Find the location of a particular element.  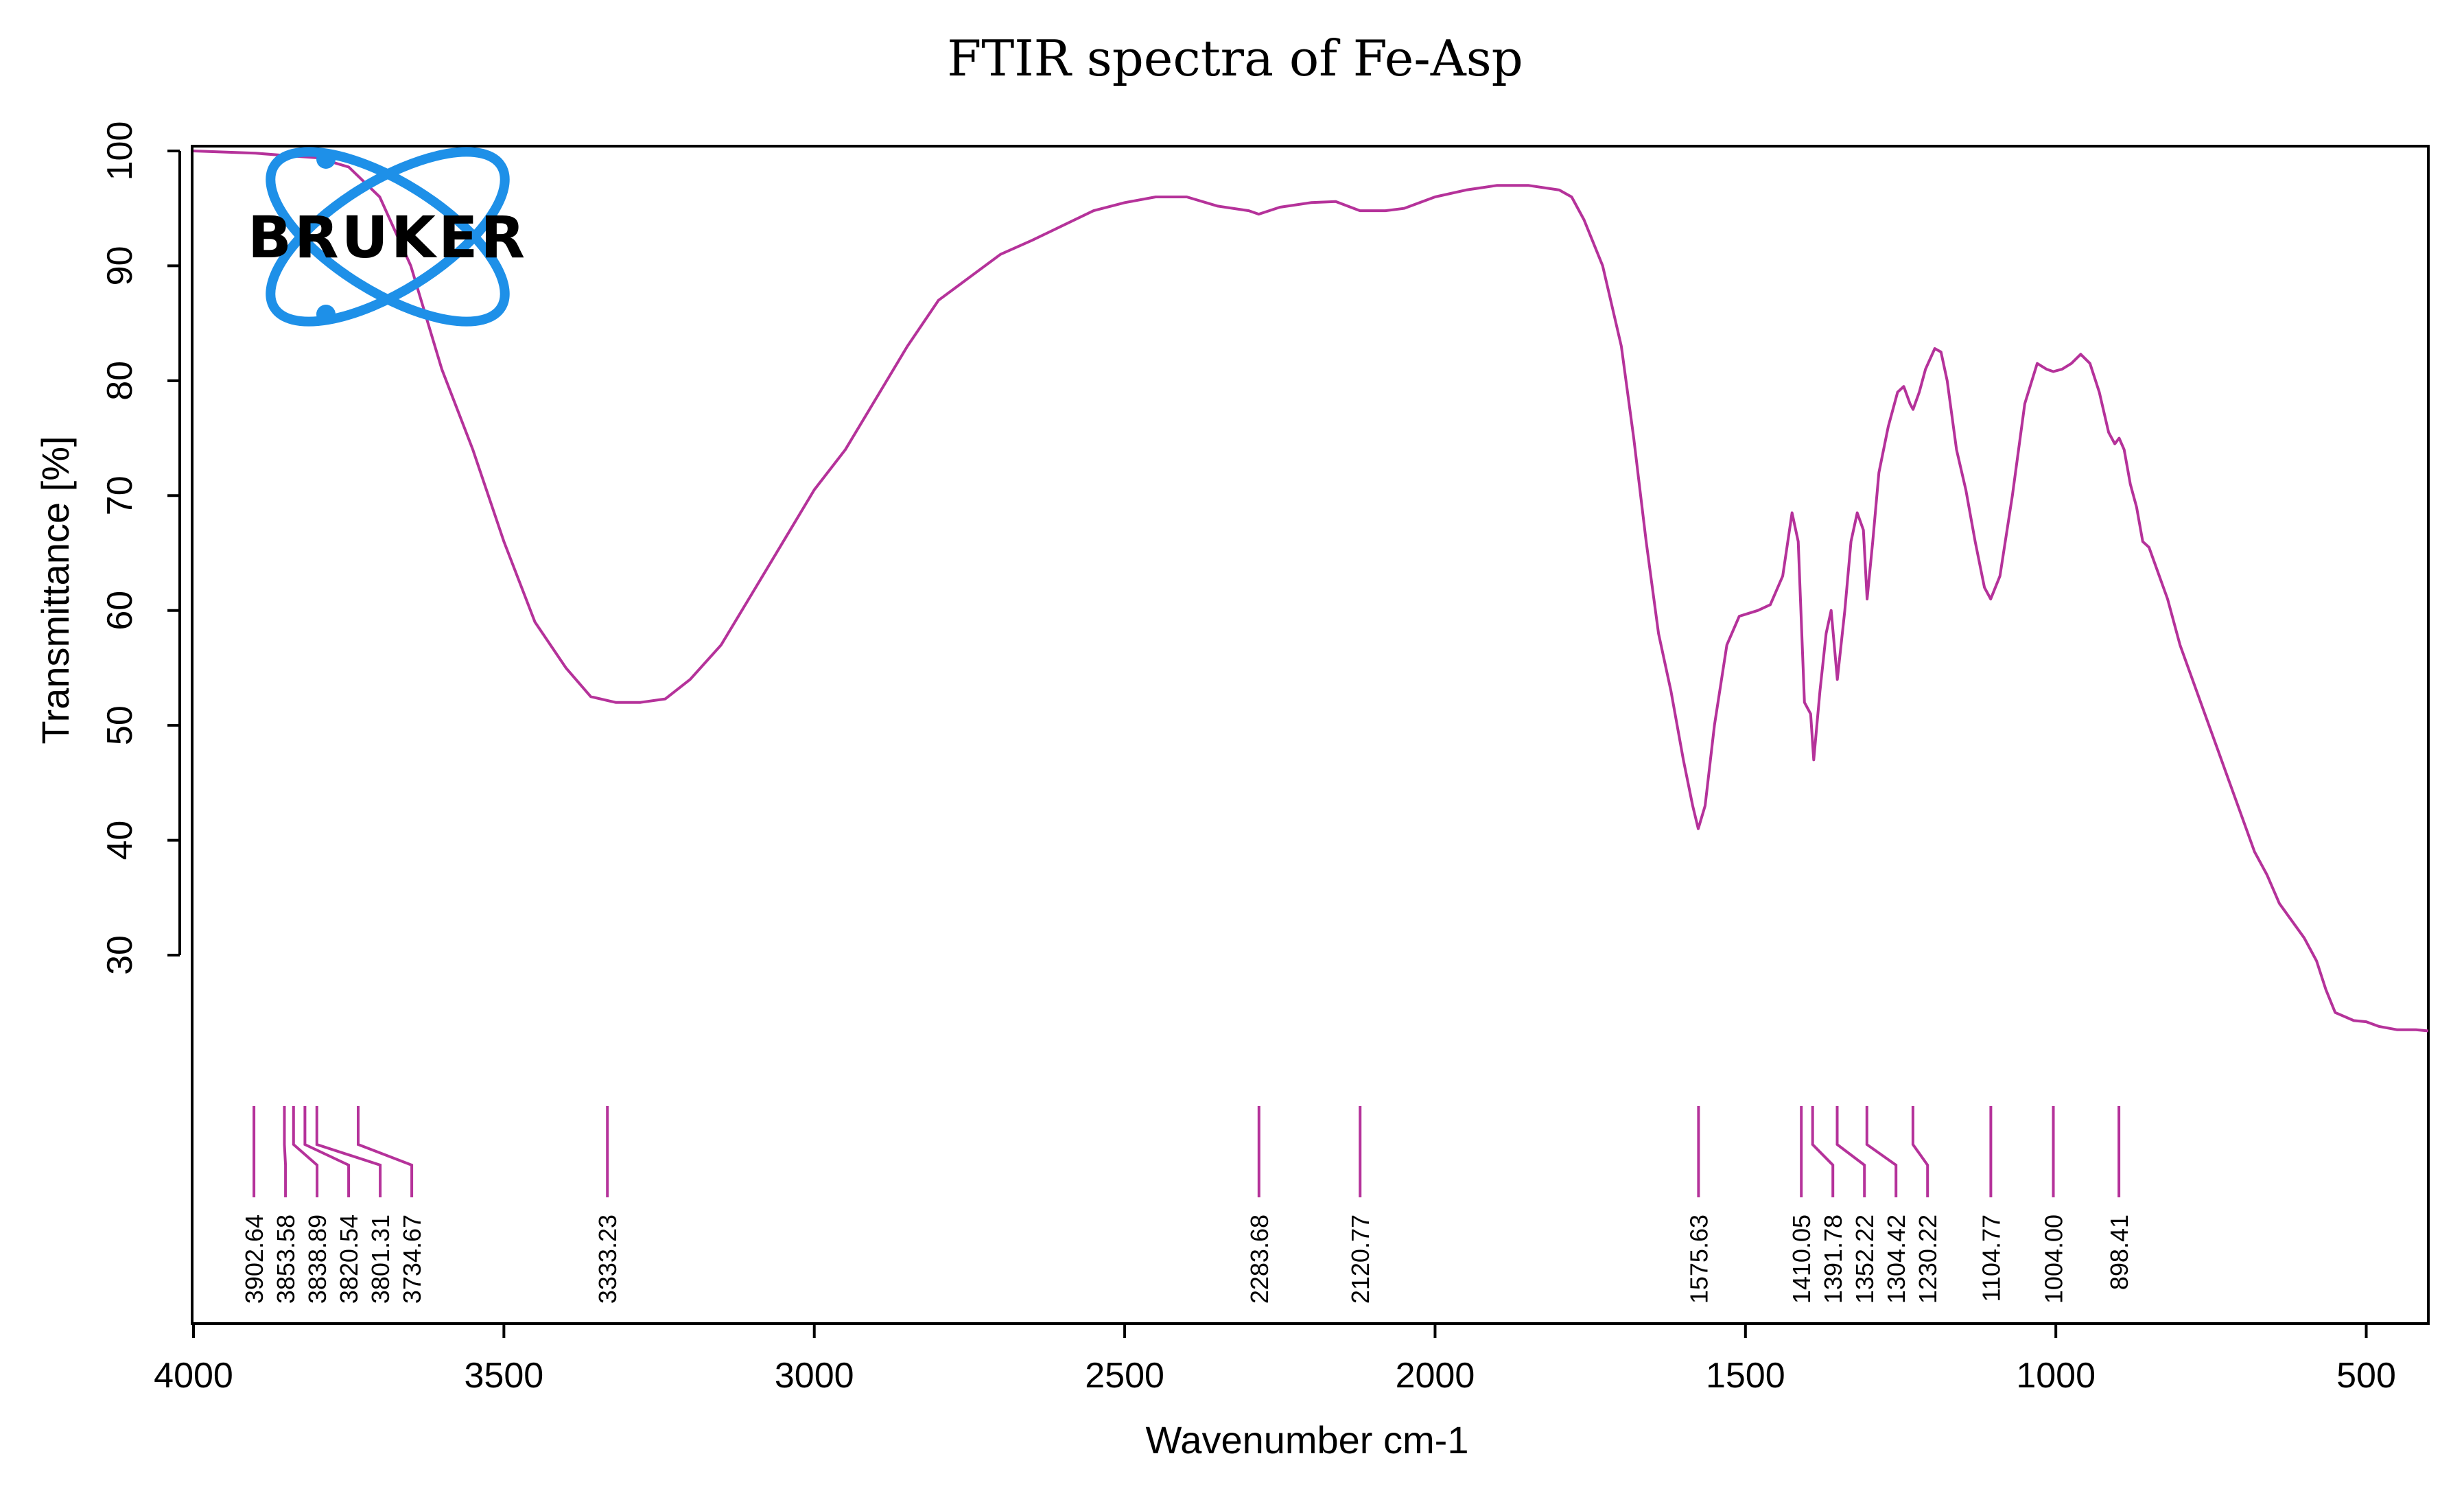

logo-text: BRUKER is located at coordinates (388, 237).